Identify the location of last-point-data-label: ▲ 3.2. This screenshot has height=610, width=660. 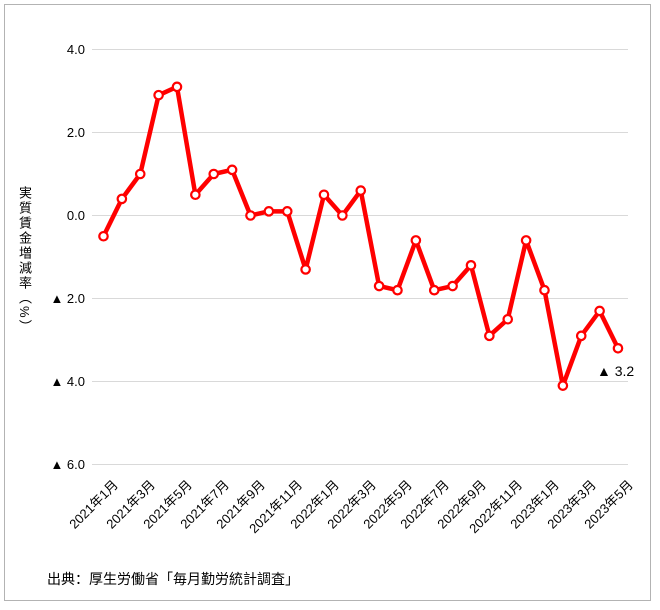
(616, 371).